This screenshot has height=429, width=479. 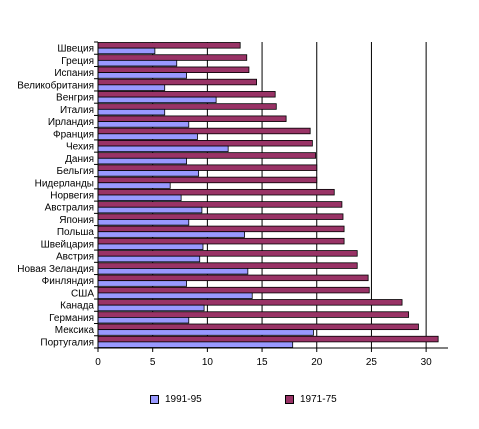 What do you see at coordinates (77, 110) in the screenshot?
I see `category-label: Италия` at bounding box center [77, 110].